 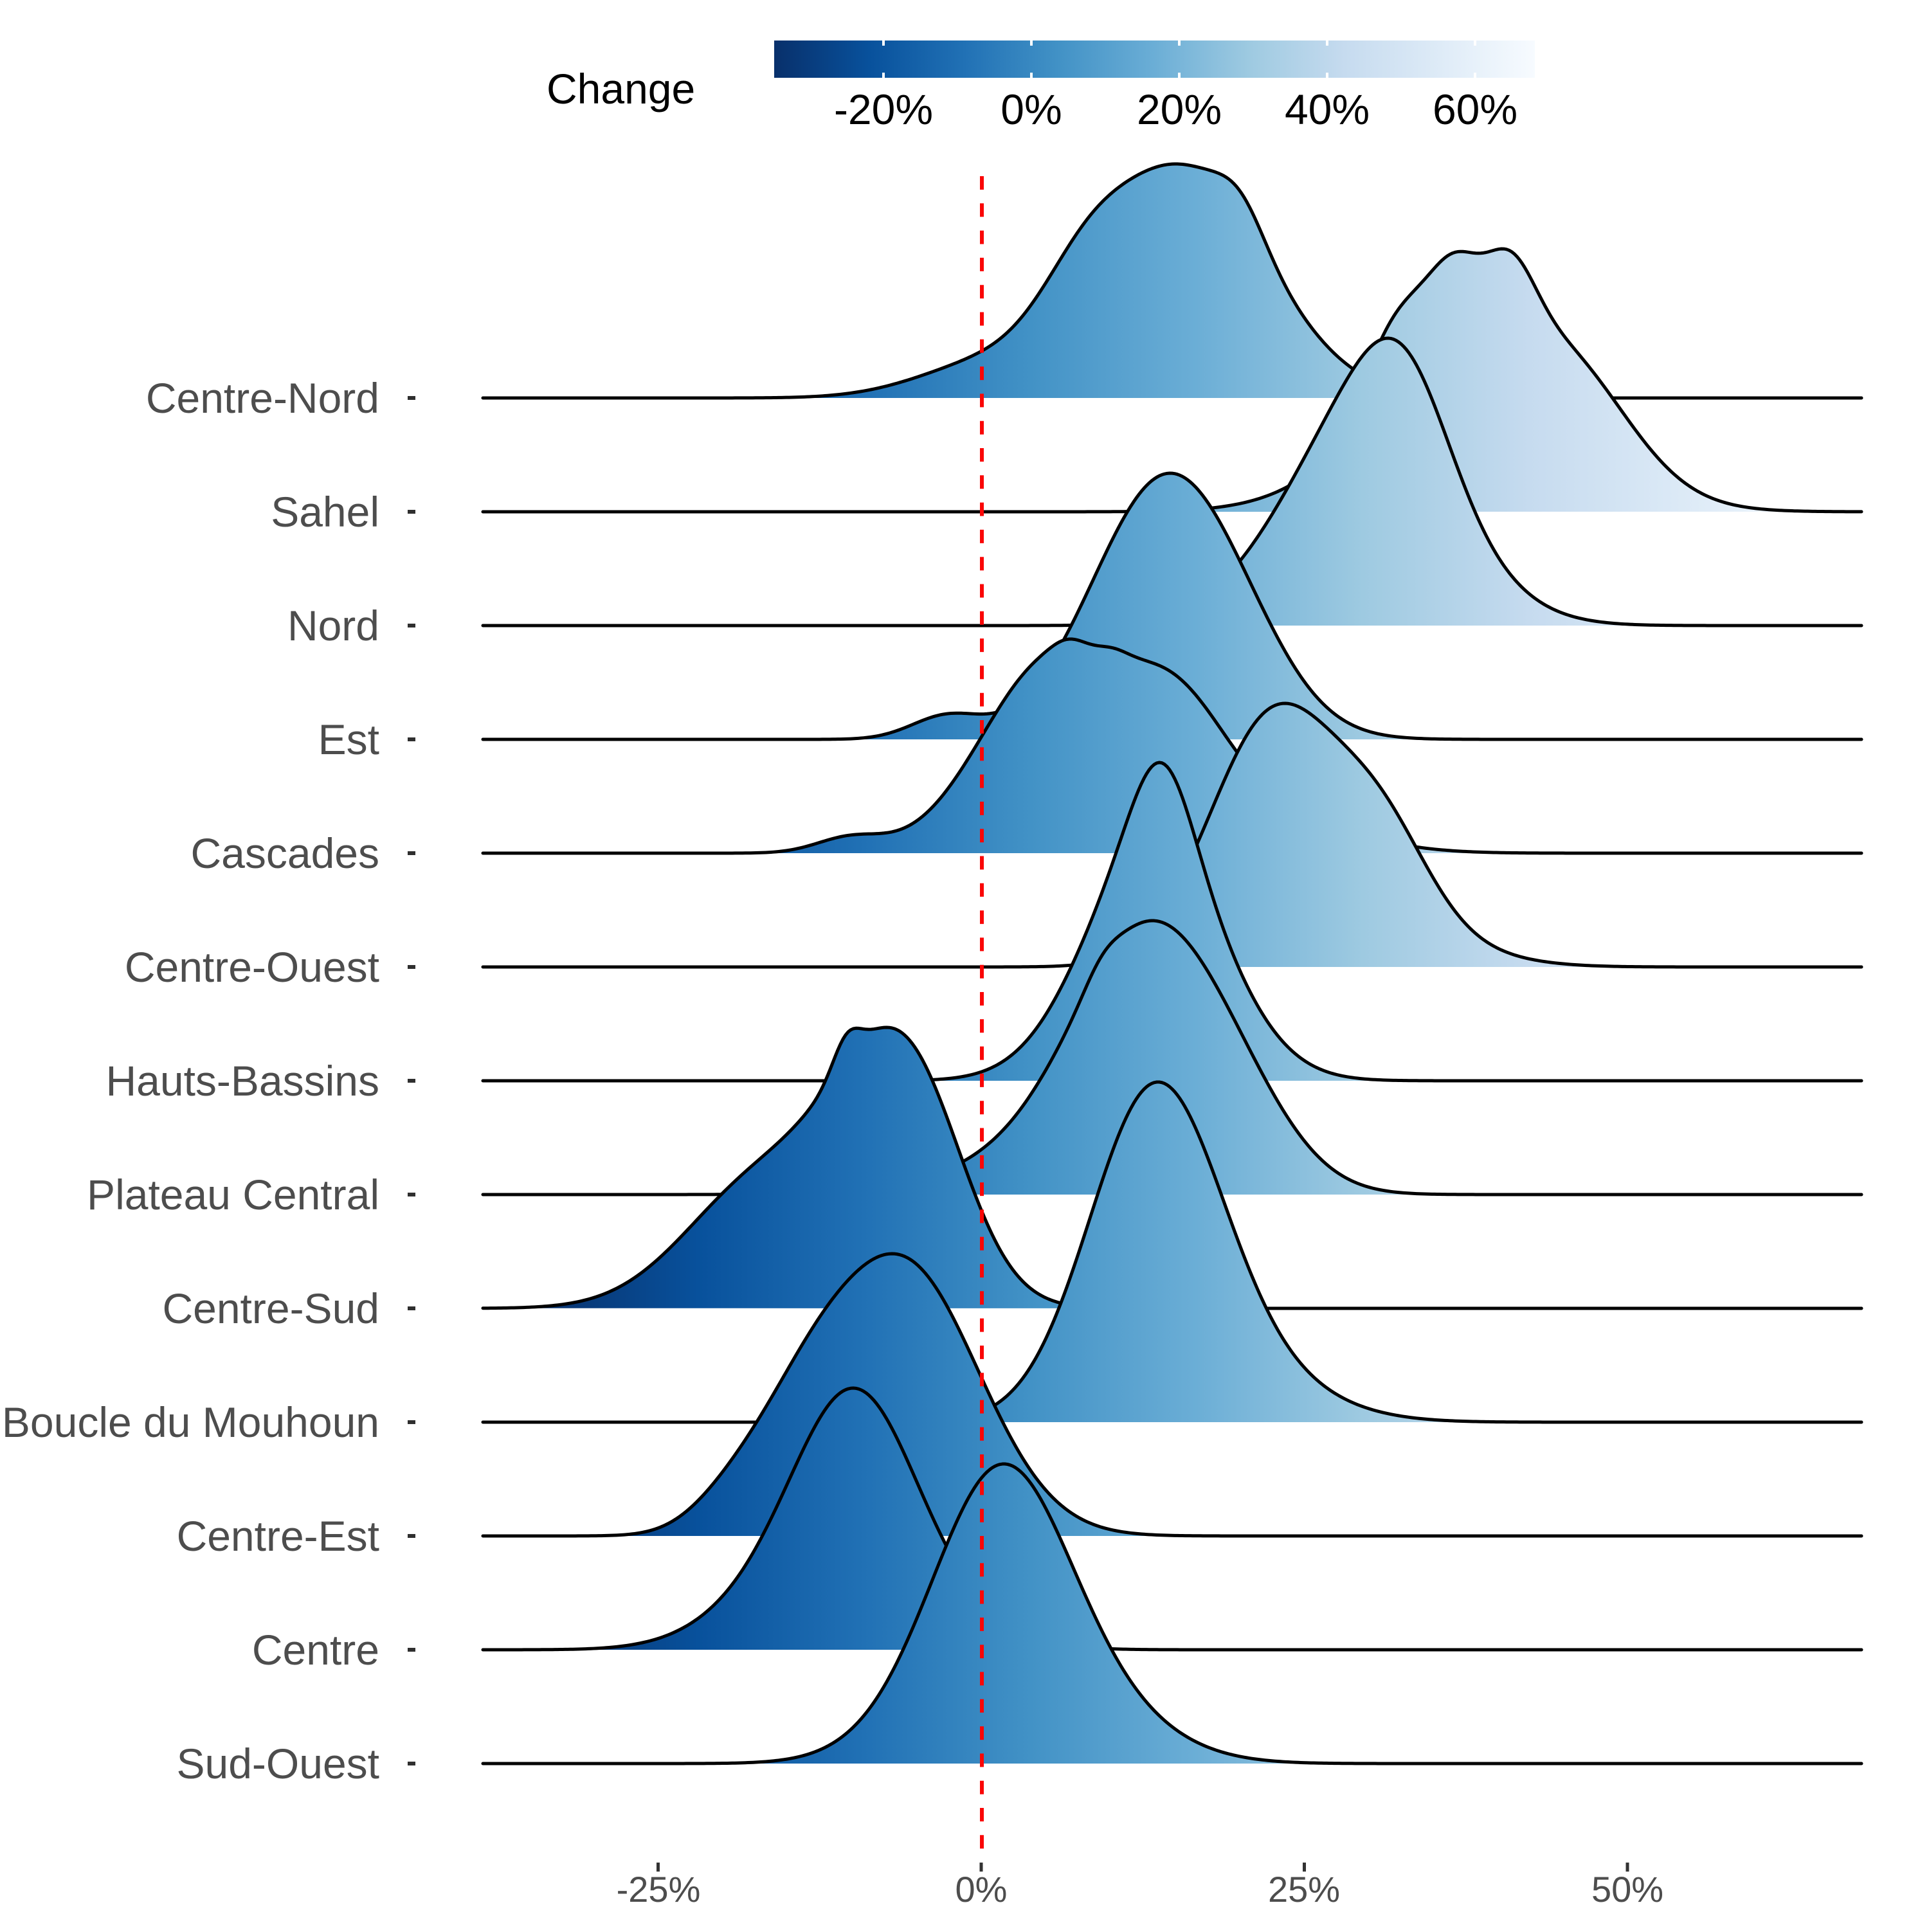 What do you see at coordinates (659, 1889) in the screenshot?
I see `svg-text: -25%` at bounding box center [659, 1889].